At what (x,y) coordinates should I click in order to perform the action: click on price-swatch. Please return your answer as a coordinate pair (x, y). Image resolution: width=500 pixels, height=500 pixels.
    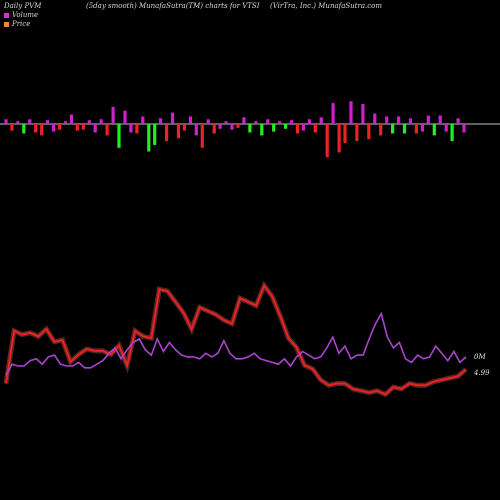
    Looking at the image, I should click on (6, 24).